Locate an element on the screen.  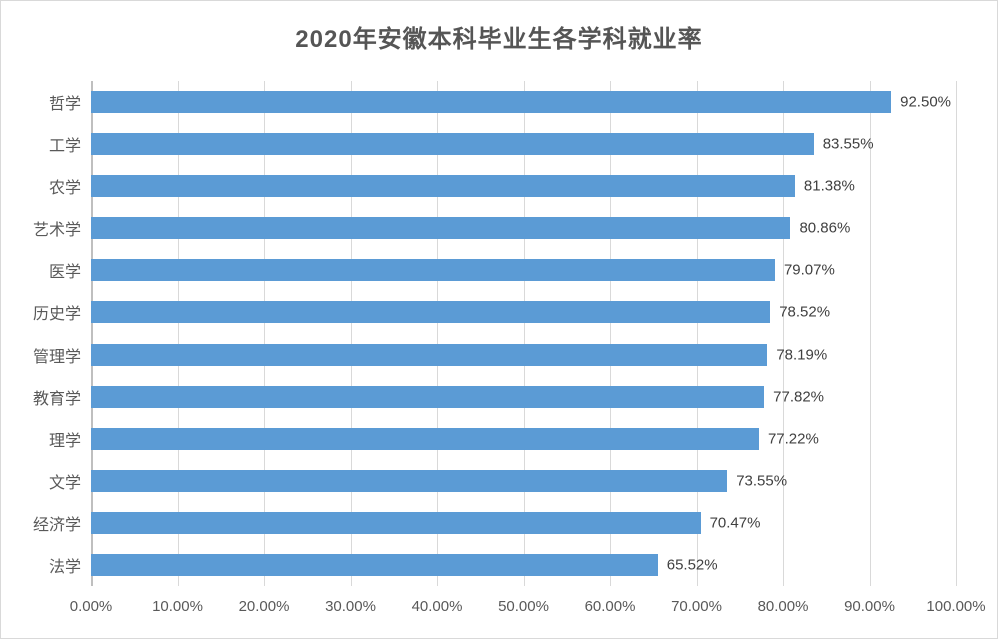
bar-value-label: 78.52% is located at coordinates (805, 312).